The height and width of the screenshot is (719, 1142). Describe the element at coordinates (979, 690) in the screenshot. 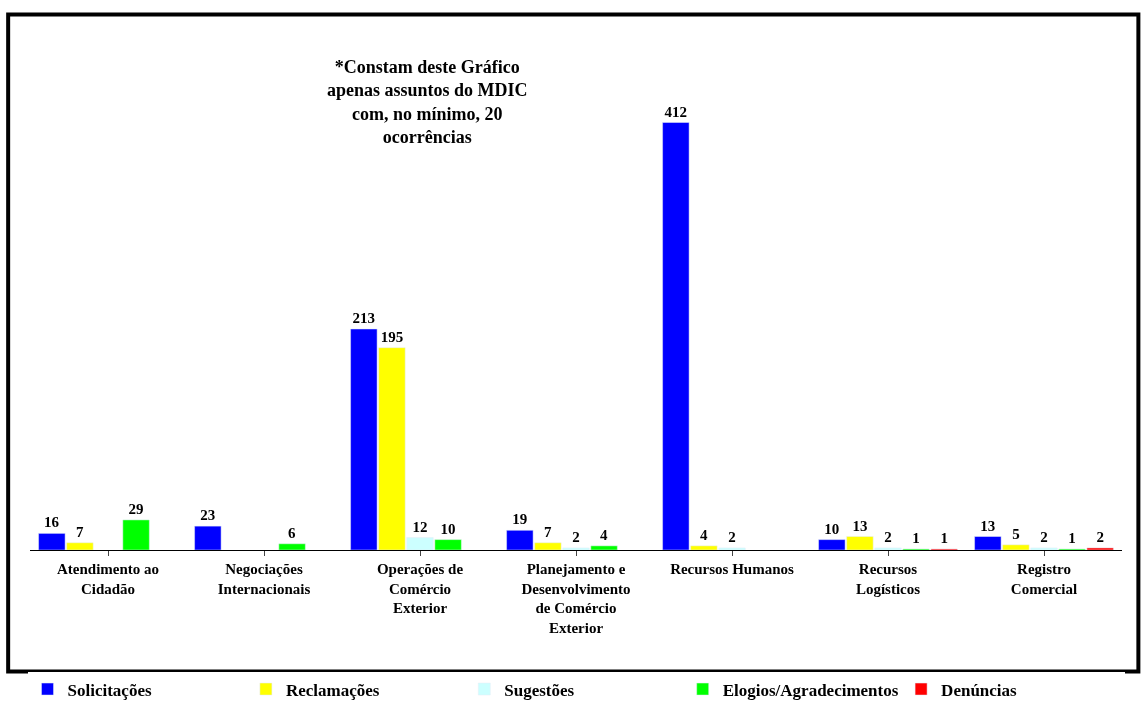

I see `legend-label: Denúncias` at that location.